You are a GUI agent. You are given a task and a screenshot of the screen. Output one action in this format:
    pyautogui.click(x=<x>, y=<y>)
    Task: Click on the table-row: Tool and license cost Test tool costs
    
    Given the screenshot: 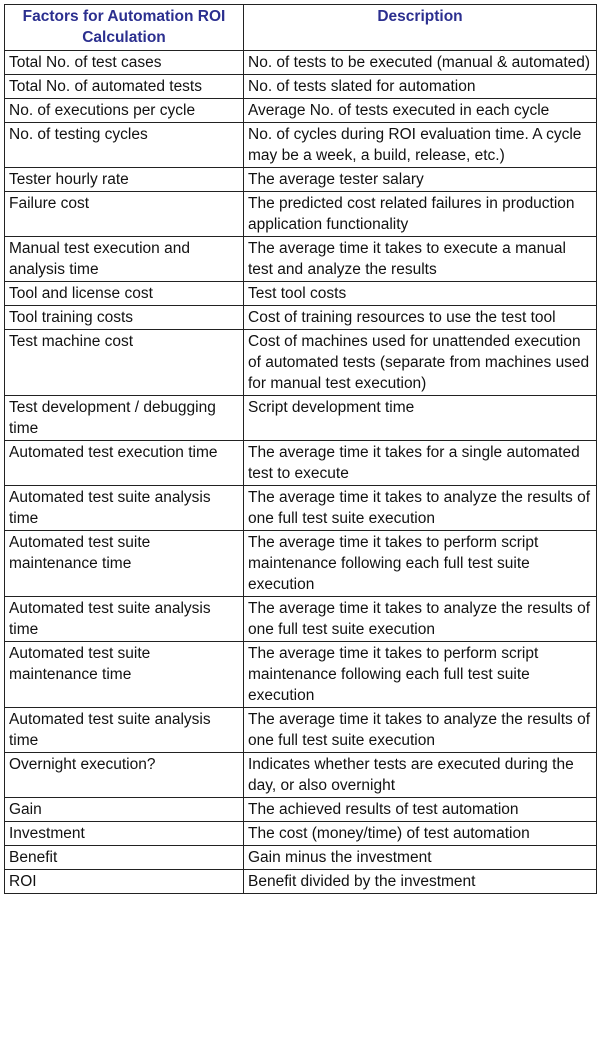 What is the action you would take?
    pyautogui.click(x=300, y=293)
    